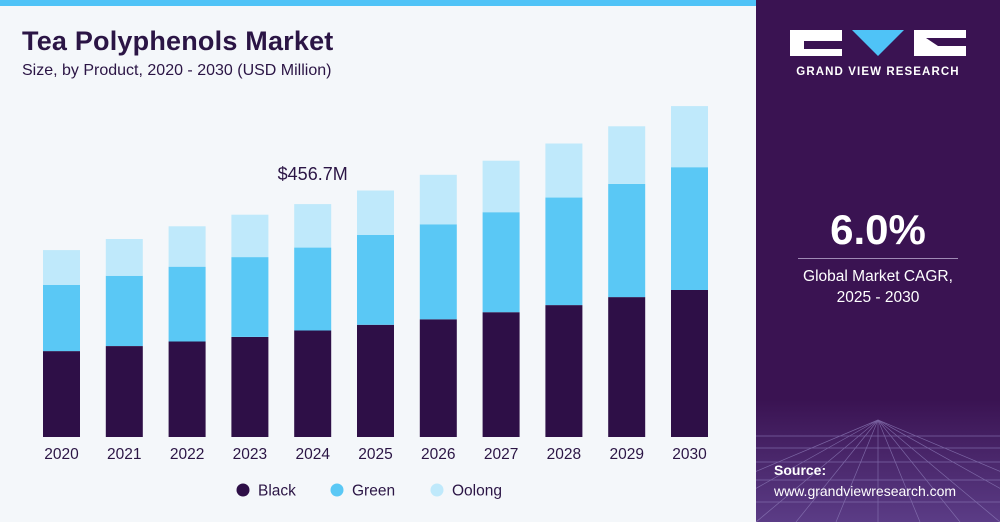  What do you see at coordinates (187, 304) in the screenshot?
I see `bar-green-2022` at bounding box center [187, 304].